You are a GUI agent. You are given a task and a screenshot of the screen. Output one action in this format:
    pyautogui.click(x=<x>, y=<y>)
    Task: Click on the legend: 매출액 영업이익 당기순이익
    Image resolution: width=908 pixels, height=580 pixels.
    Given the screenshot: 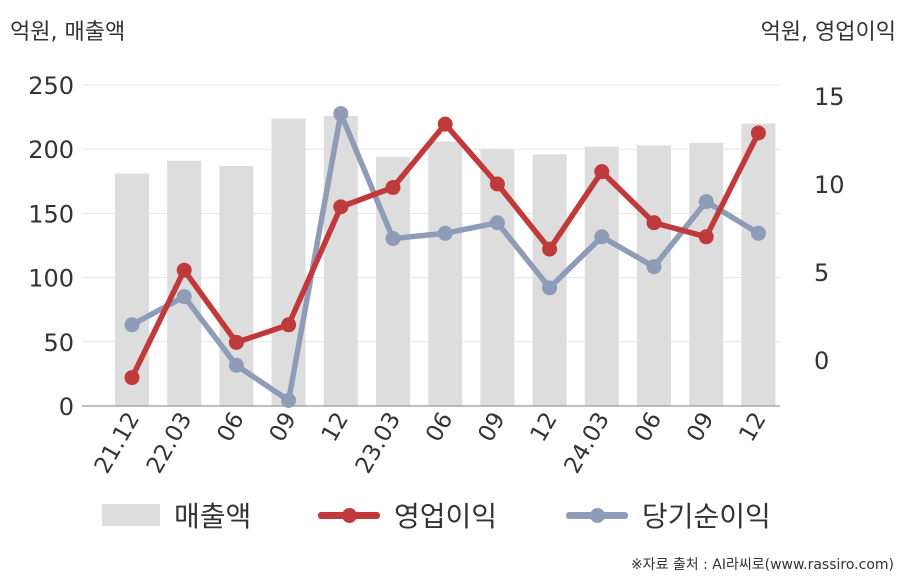 What is the action you would take?
    pyautogui.click(x=454, y=515)
    